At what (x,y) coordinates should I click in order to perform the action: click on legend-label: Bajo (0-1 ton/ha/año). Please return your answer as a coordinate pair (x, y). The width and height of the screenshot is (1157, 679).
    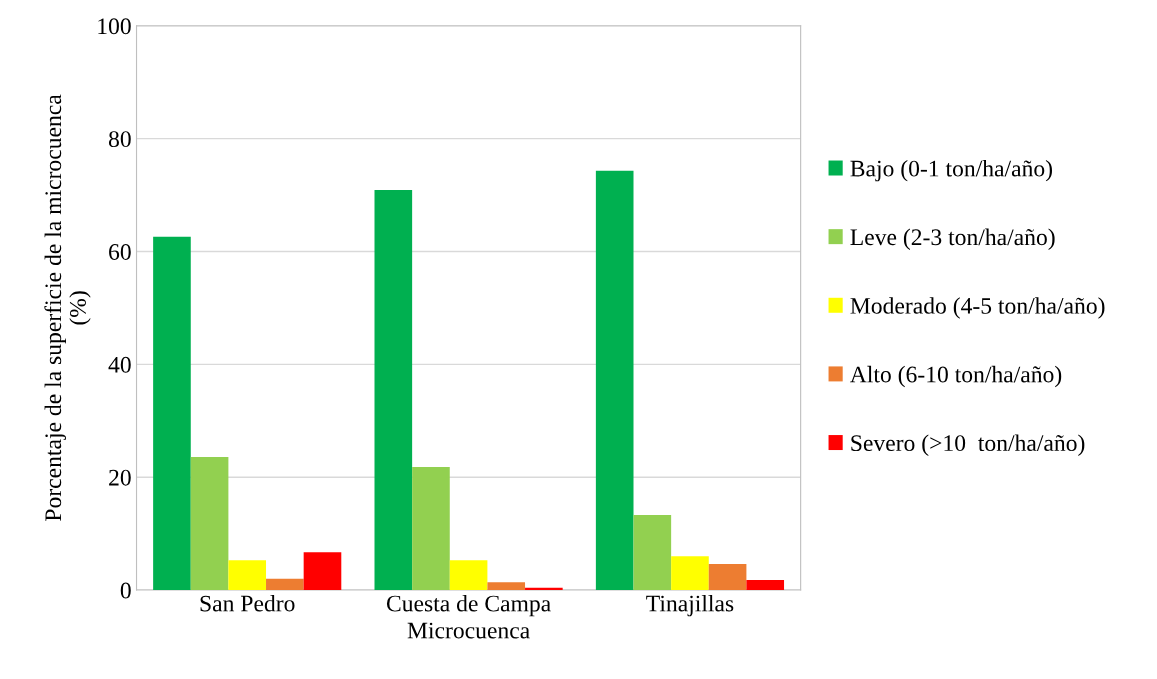
    Looking at the image, I should click on (951, 170).